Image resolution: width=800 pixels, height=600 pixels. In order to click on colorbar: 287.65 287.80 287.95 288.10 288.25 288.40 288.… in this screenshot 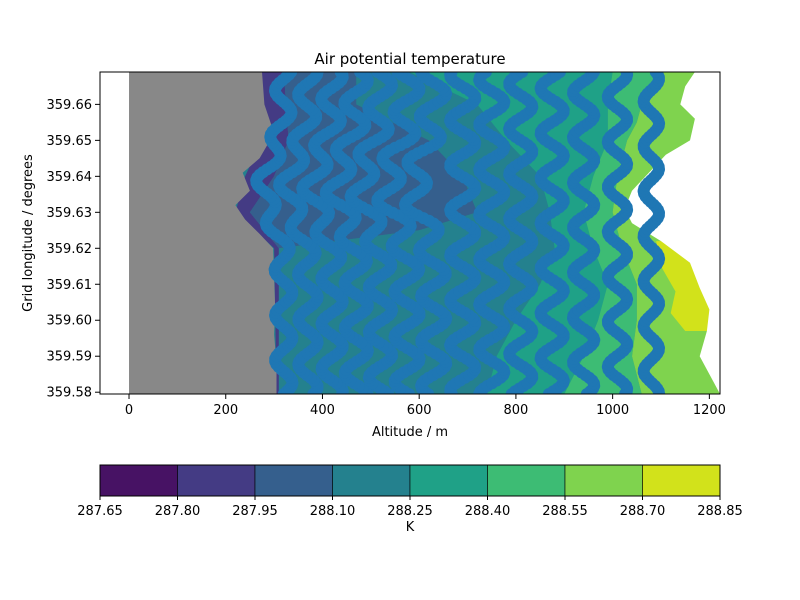, I will do `click(410, 491)`.